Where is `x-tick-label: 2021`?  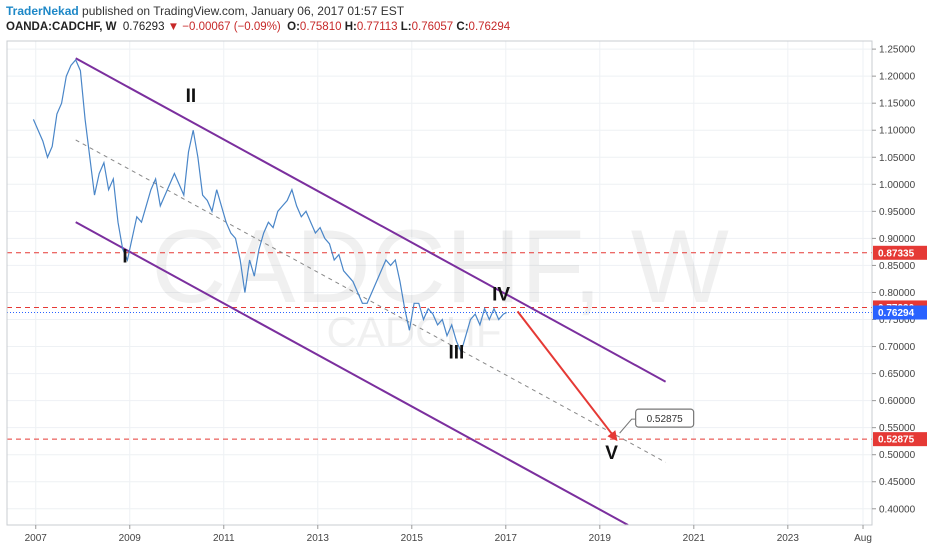
x-tick-label: 2021 is located at coordinates (694, 538).